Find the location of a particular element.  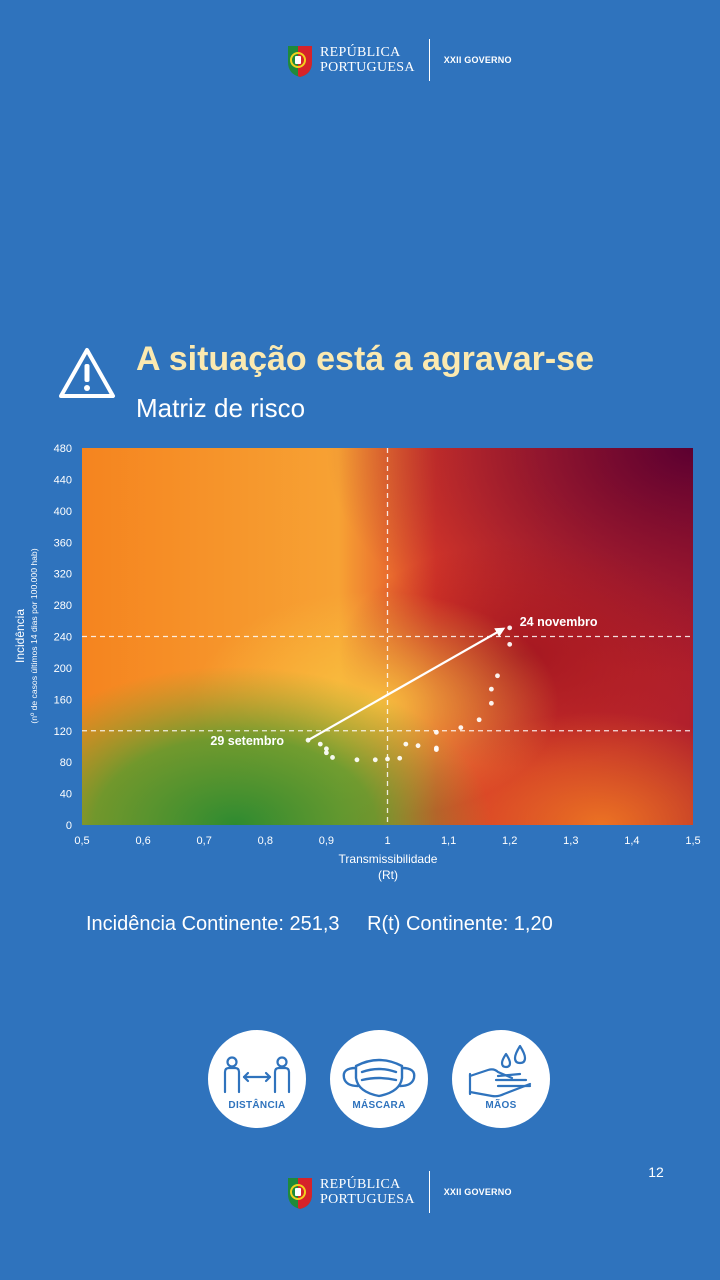

x-tick-label: 0,5 is located at coordinates (81, 841).